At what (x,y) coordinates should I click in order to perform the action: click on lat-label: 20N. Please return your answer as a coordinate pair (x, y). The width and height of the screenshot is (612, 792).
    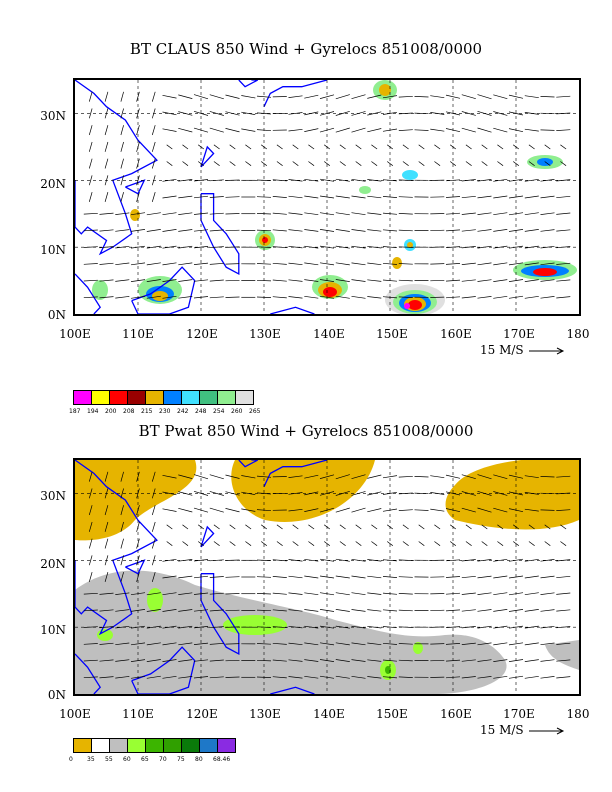
    Looking at the image, I should click on (53, 184).